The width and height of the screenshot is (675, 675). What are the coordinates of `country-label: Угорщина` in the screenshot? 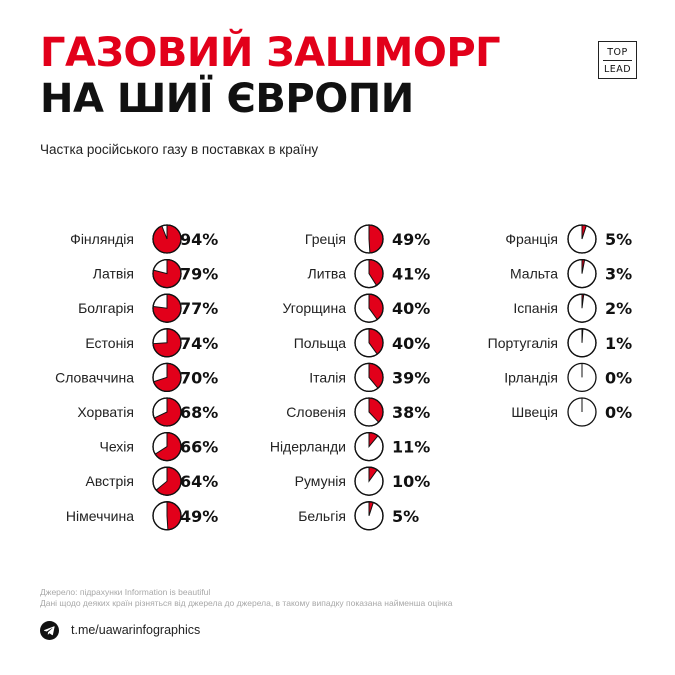 It's located at (315, 308).